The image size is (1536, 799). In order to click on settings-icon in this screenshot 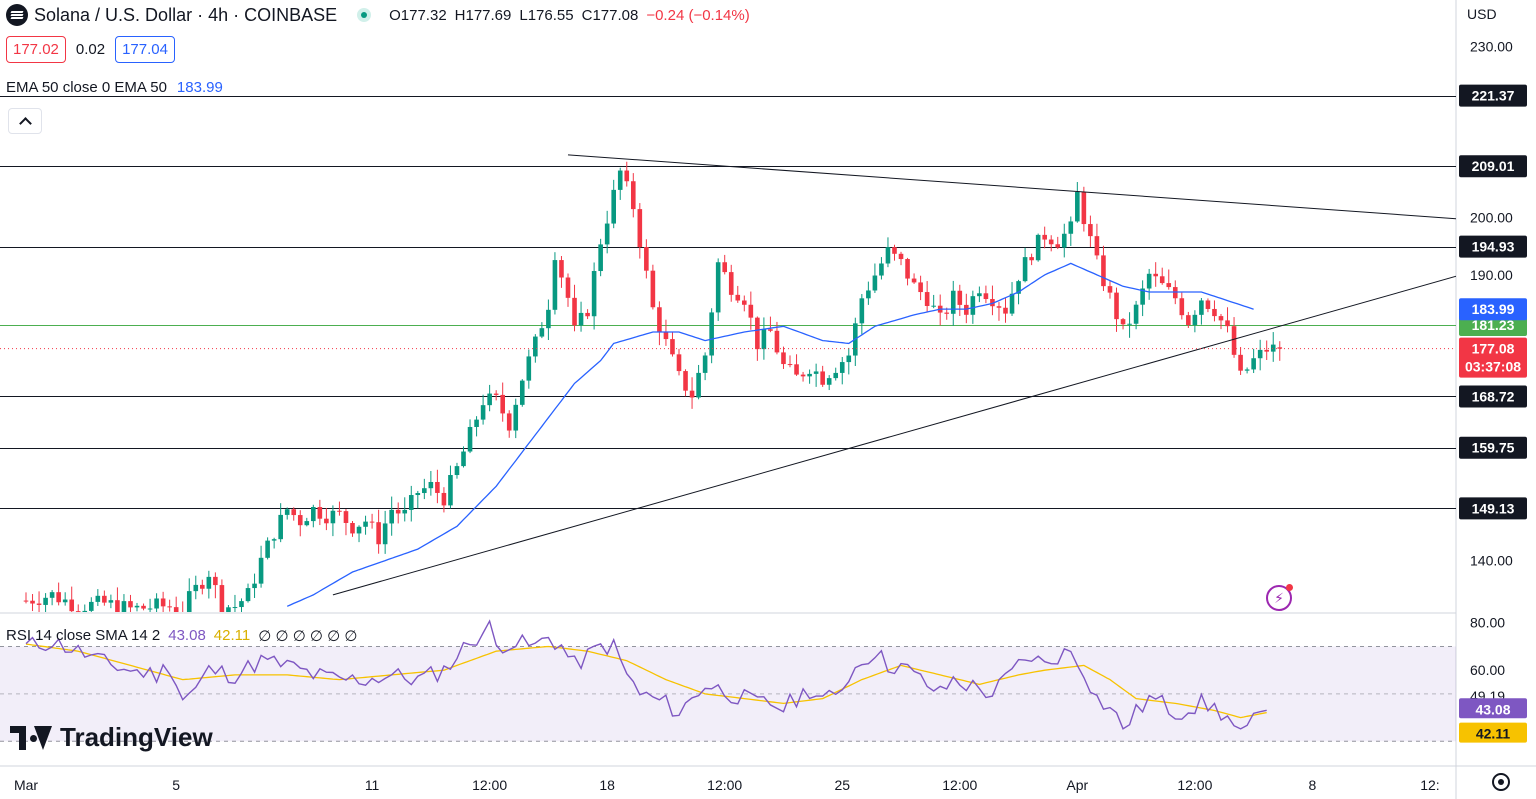, I will do `click(1501, 782)`.